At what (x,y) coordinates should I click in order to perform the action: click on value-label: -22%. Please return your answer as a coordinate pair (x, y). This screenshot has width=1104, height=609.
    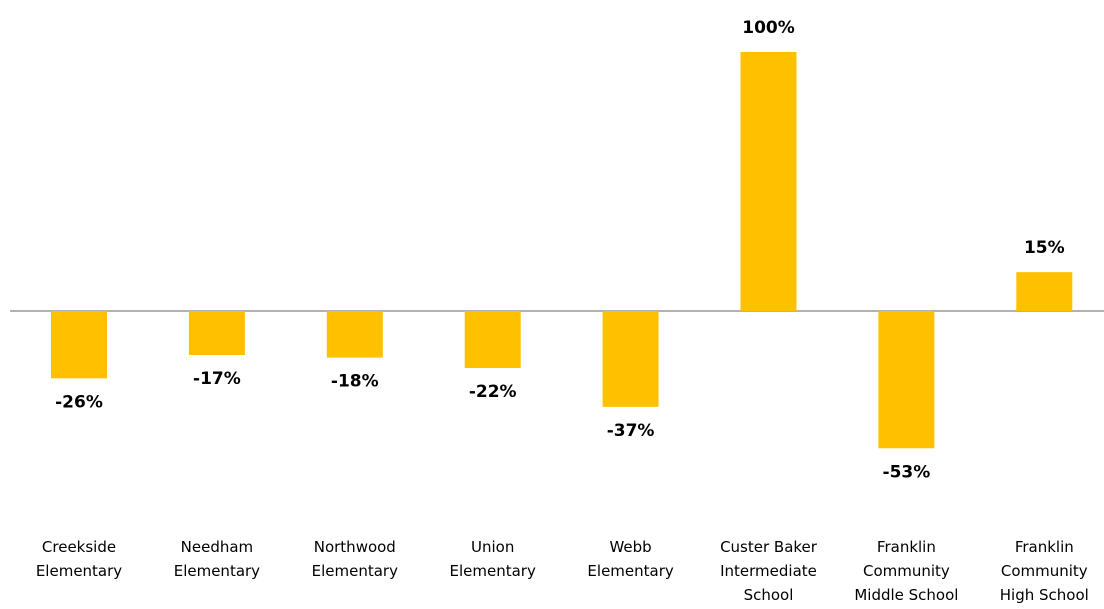
    Looking at the image, I should click on (493, 392).